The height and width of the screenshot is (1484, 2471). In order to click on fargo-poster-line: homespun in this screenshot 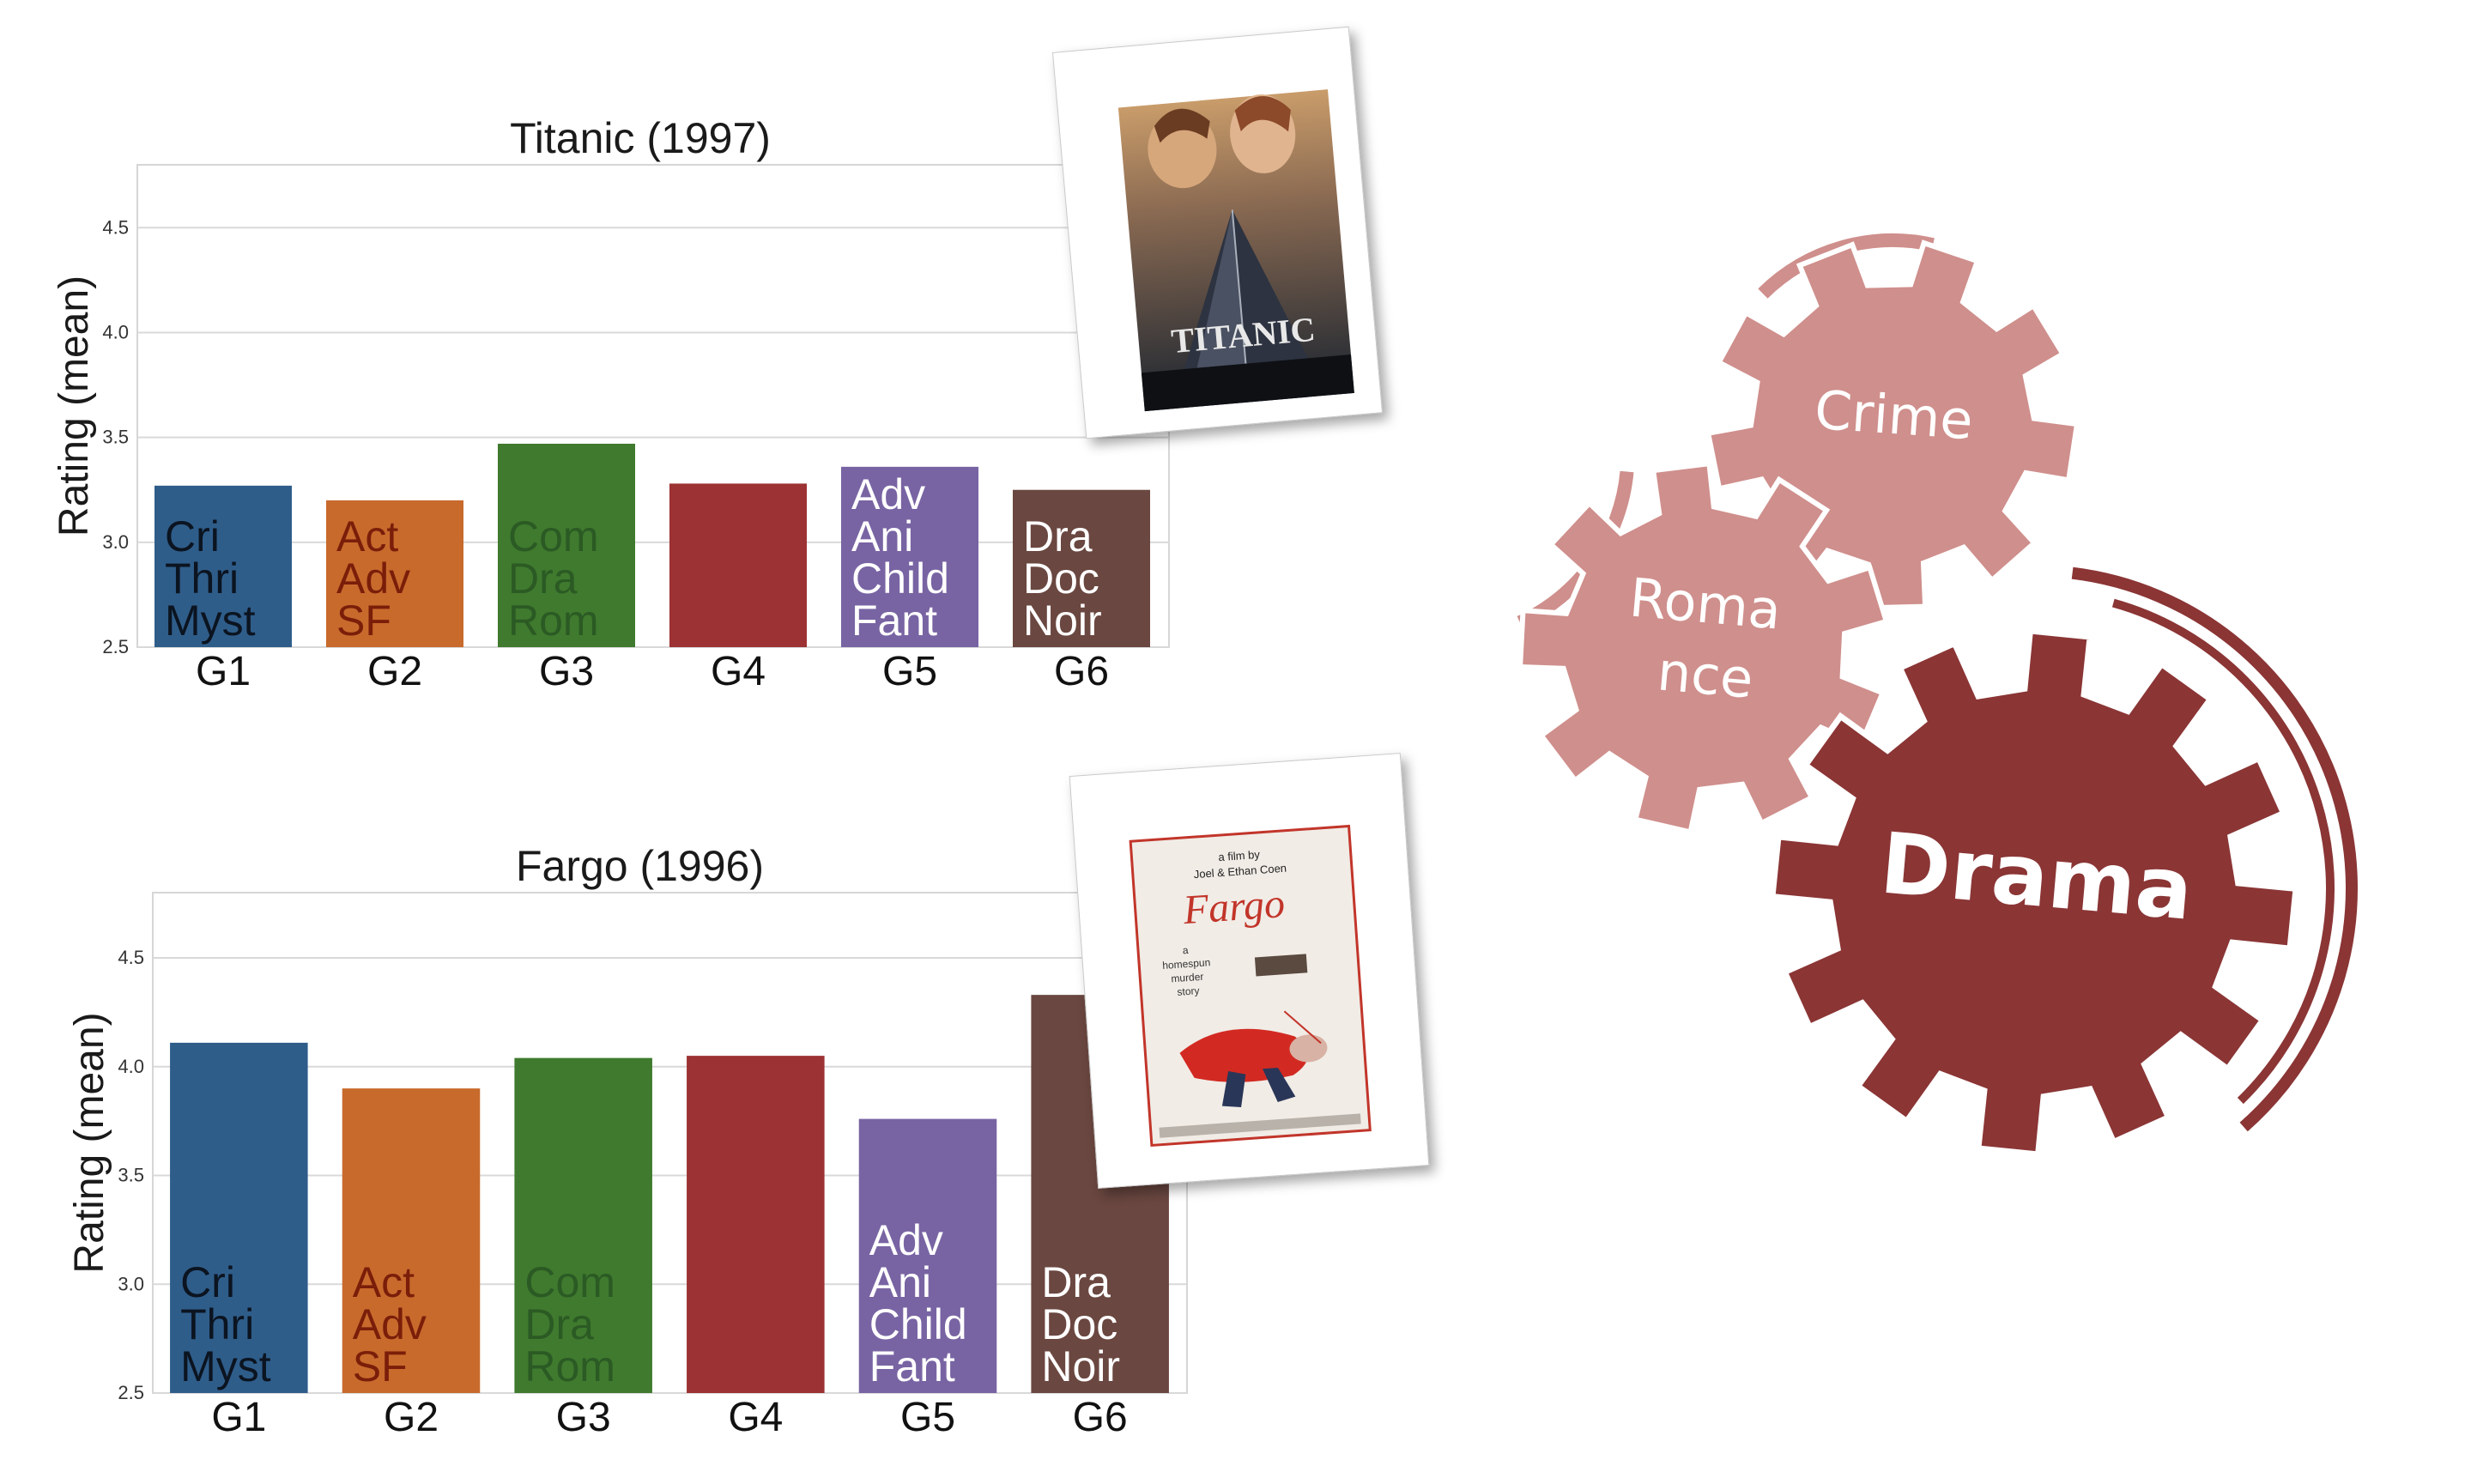, I will do `click(1186, 964)`.